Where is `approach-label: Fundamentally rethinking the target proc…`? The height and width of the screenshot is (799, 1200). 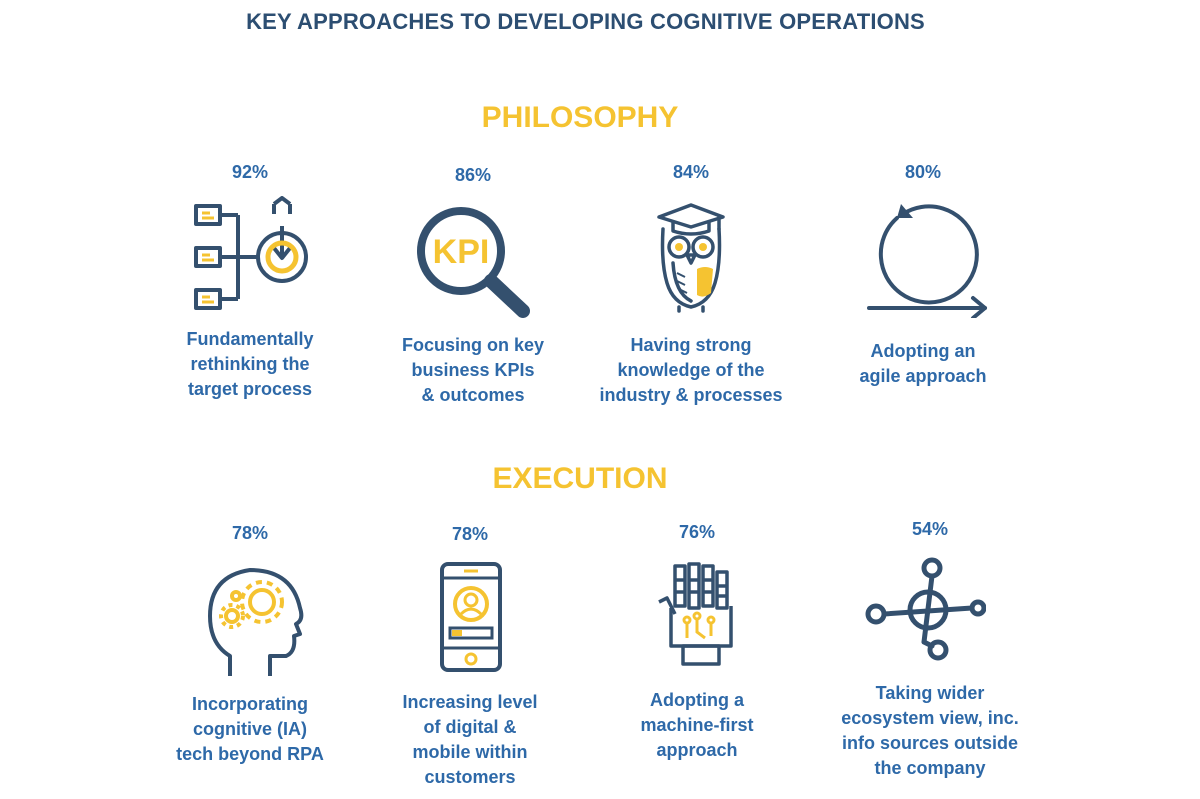 approach-label: Fundamentally rethinking the target proc… is located at coordinates (250, 364).